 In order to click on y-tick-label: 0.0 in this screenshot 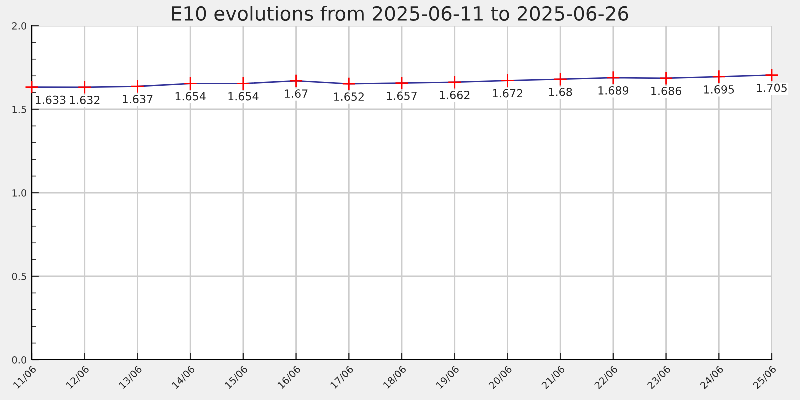, I will do `click(19, 360)`.